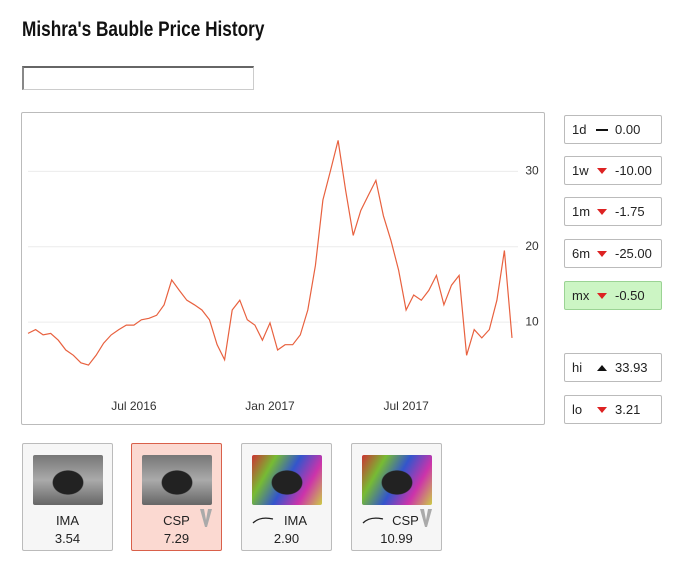 This screenshot has height=563, width=677. I want to click on printing-card: CSP 7.29, so click(176, 497).